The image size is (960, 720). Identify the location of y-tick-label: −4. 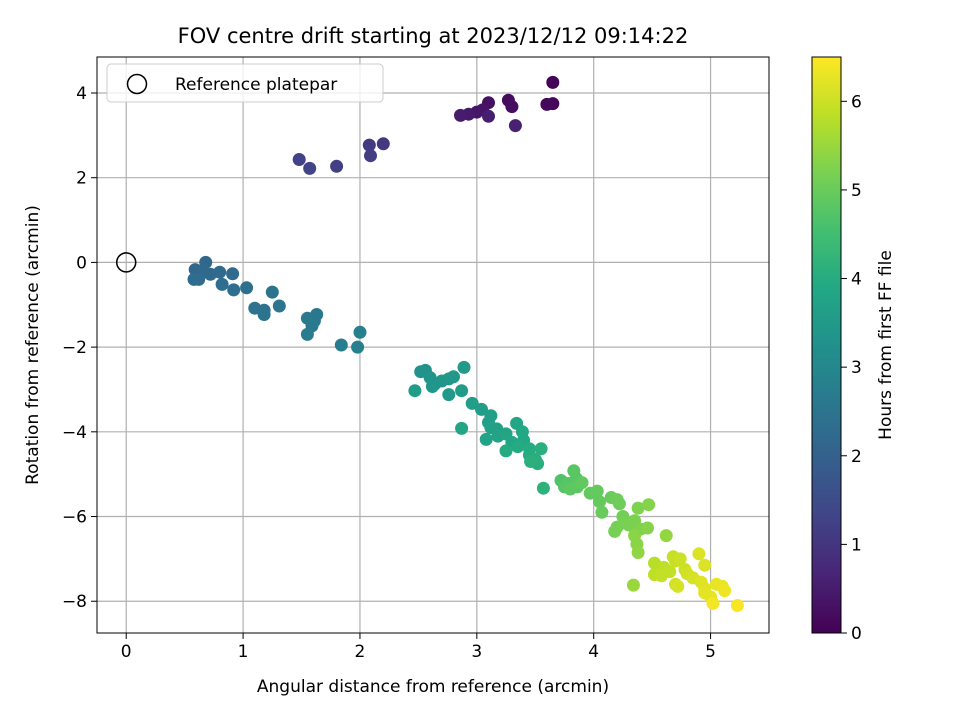
(74, 433).